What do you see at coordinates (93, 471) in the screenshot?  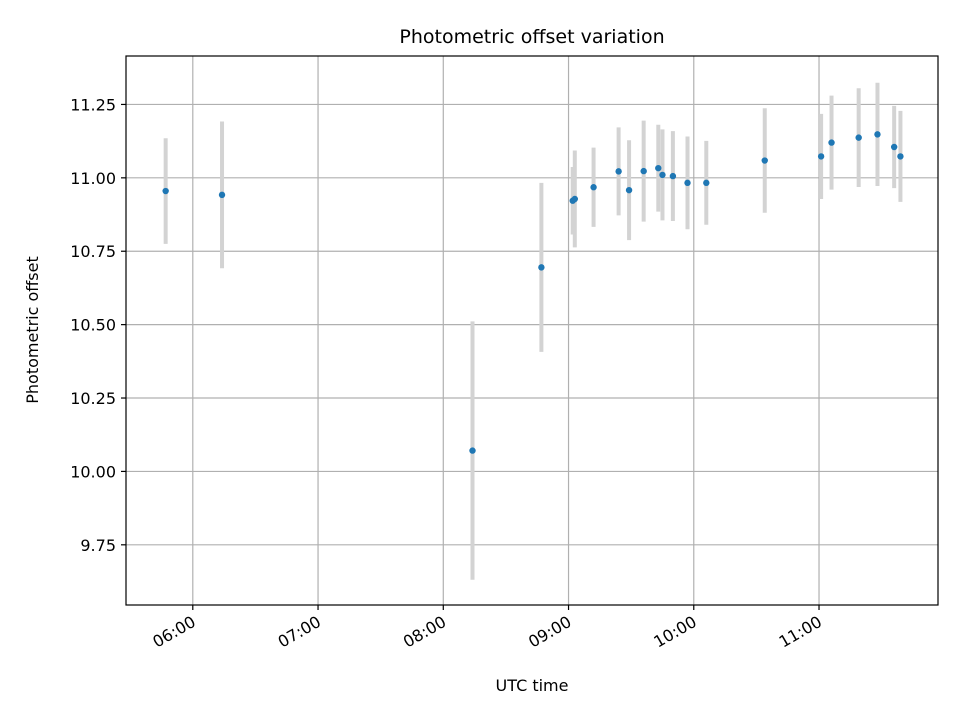 I see `y-tick-label: 10.00` at bounding box center [93, 471].